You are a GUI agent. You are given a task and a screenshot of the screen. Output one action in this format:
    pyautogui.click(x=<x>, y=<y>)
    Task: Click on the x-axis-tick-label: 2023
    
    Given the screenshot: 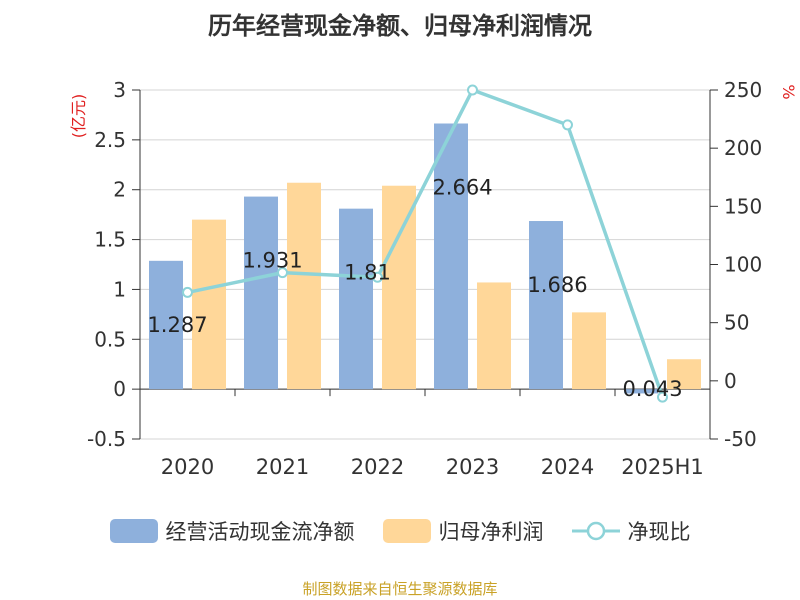 What is the action you would take?
    pyautogui.click(x=472, y=467)
    